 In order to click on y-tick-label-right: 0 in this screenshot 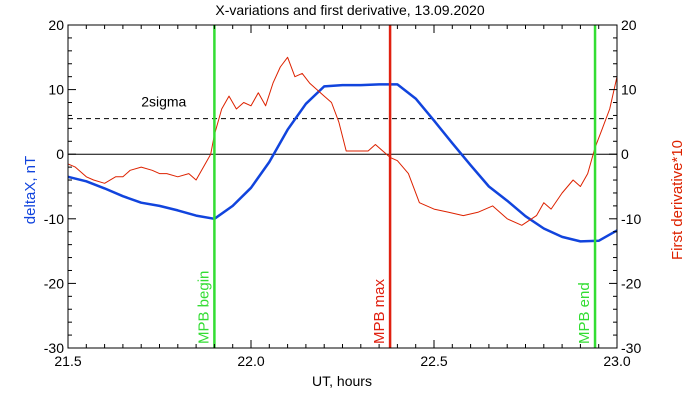, I will do `click(625, 154)`.